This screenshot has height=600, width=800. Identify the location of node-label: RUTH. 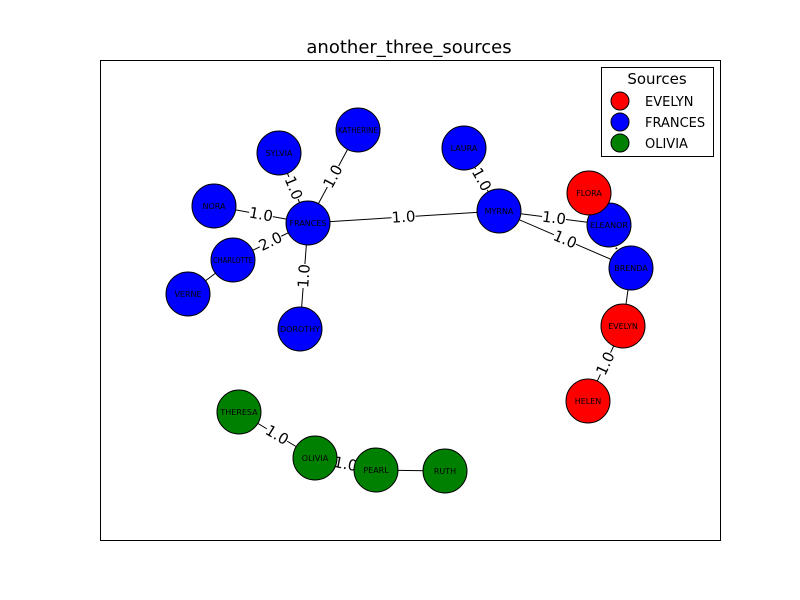
(445, 471).